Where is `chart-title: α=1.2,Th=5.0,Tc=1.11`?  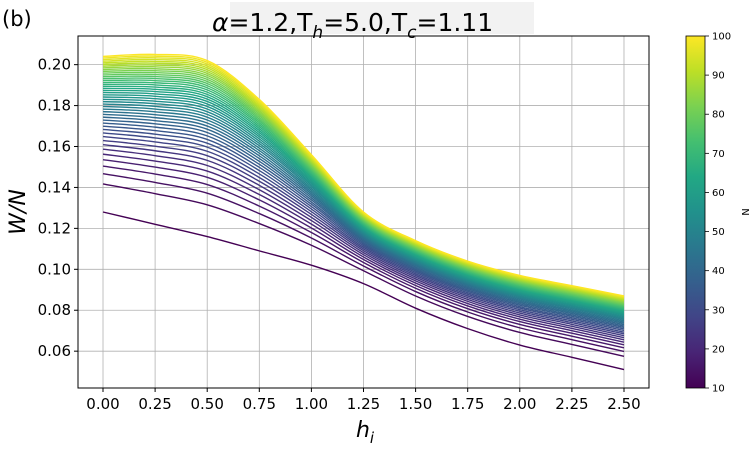 chart-title: α=1.2,Th=5.0,Tc=1.11 is located at coordinates (373, 22).